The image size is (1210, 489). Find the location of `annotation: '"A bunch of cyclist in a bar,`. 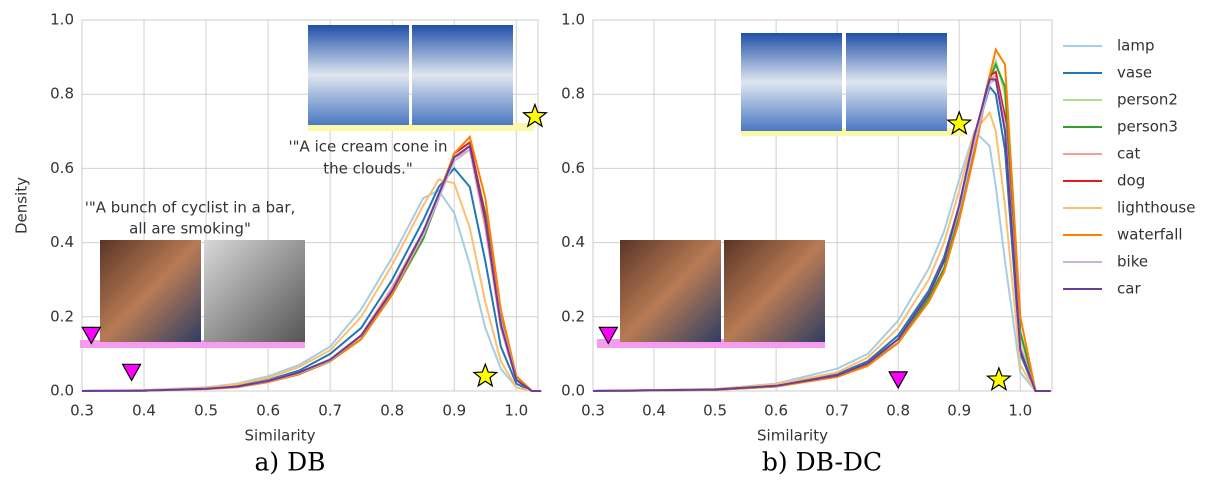

annotation: '"A bunch of cyclist in a bar, is located at coordinates (190, 208).